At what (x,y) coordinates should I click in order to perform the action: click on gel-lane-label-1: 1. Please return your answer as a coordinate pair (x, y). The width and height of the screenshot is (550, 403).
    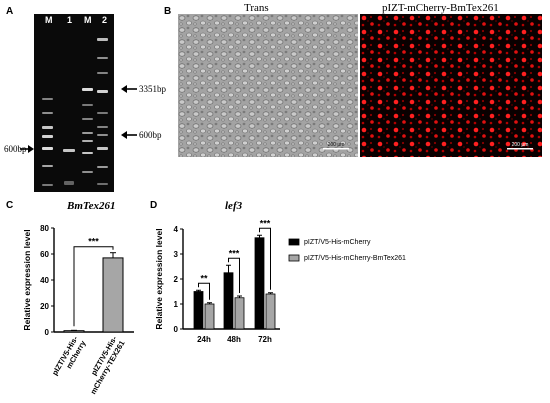
    Looking at the image, I should click on (70, 20).